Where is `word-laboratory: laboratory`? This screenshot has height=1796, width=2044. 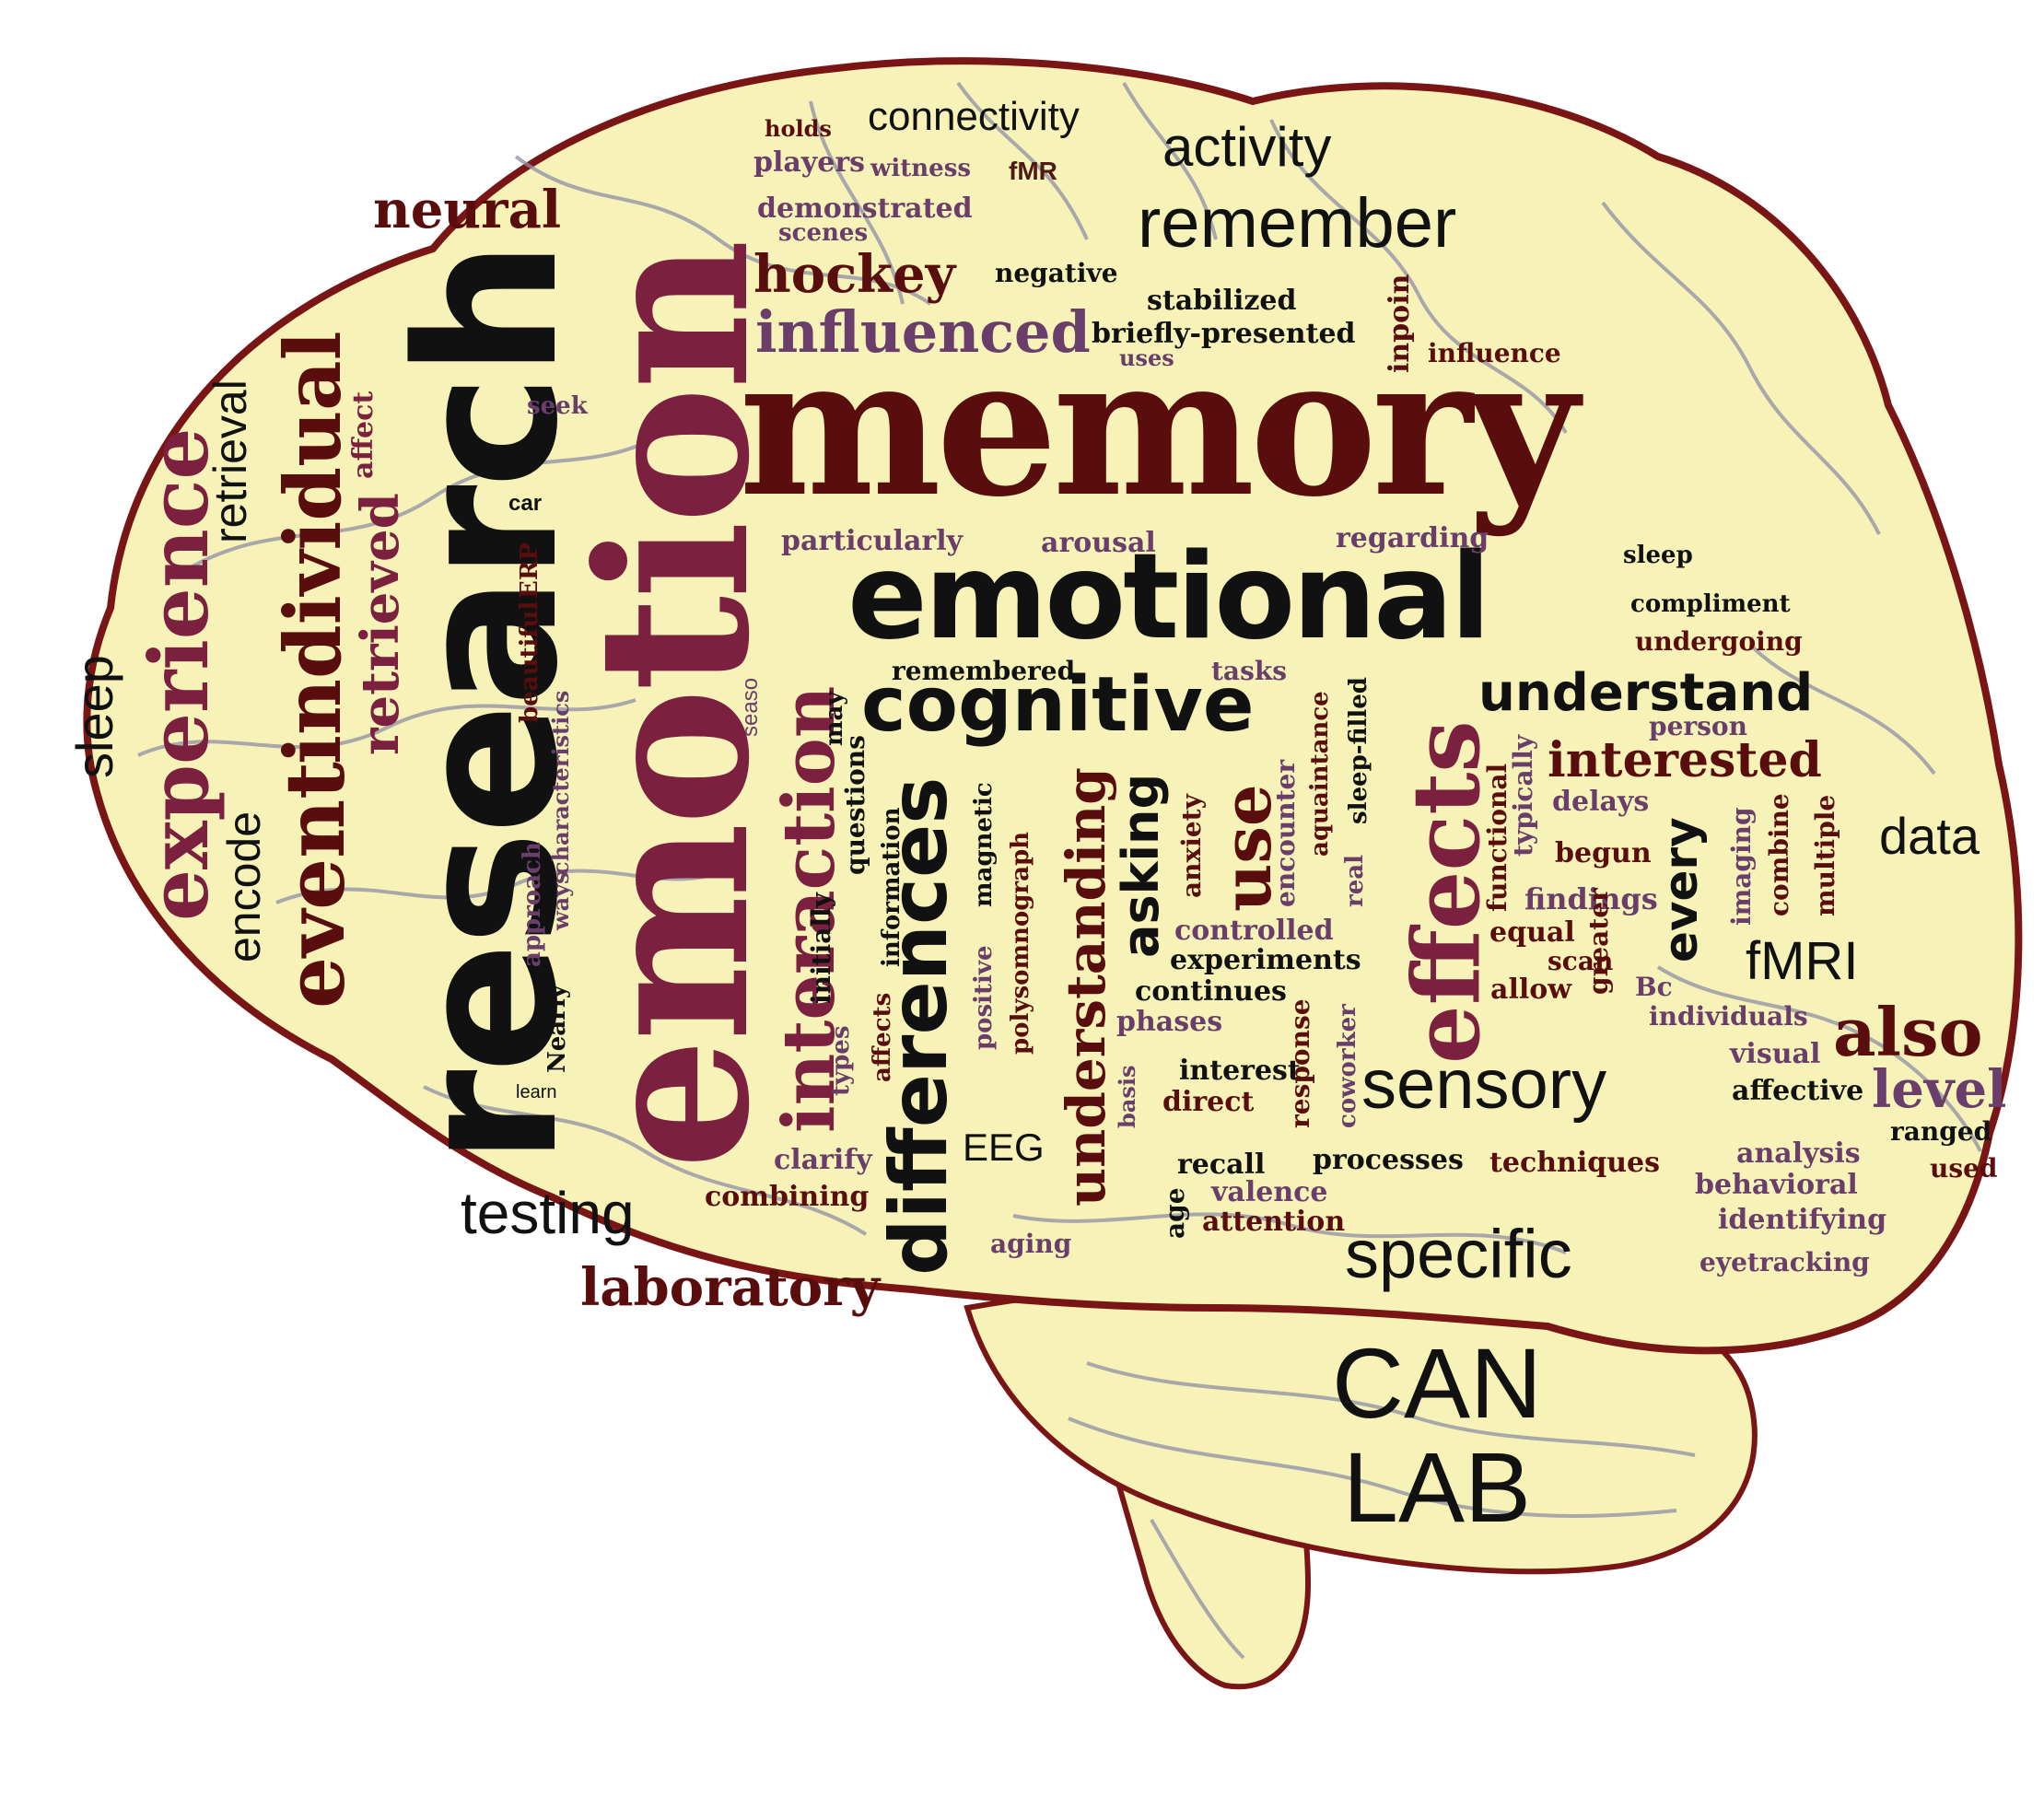
word-laboratory: laboratory is located at coordinates (731, 1287).